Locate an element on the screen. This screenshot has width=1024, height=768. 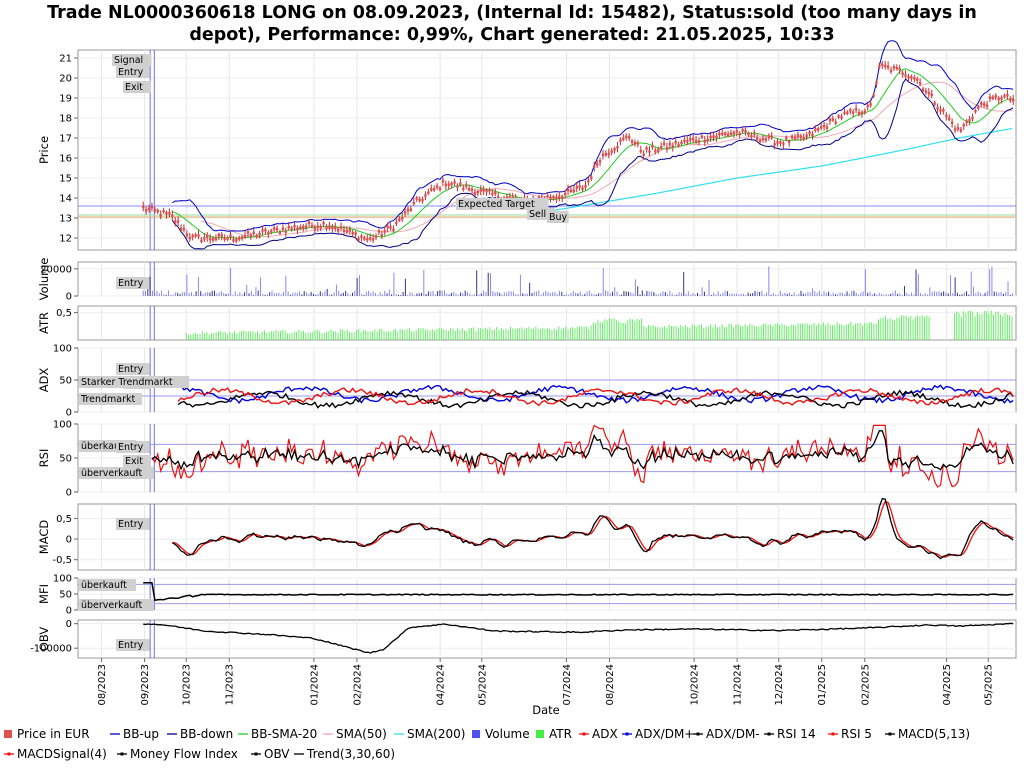
adx-dm-minus-line is located at coordinates (595, 399).